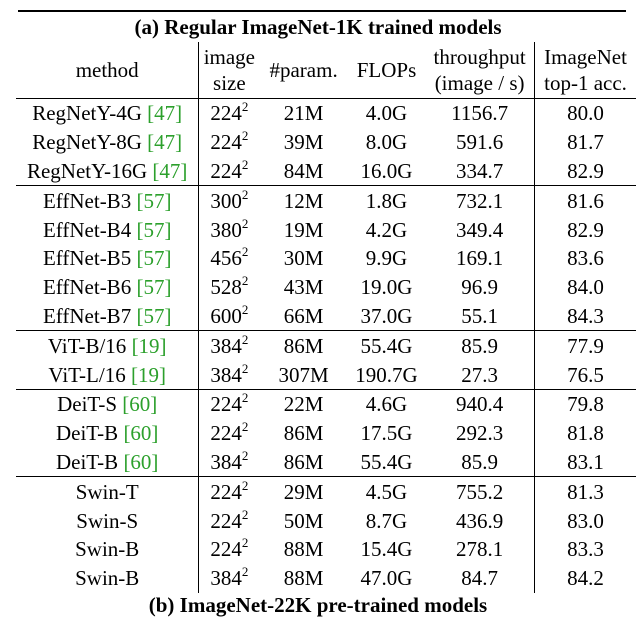 The width and height of the screenshot is (636, 618). What do you see at coordinates (107, 520) in the screenshot?
I see `method-cell: Swin-S` at bounding box center [107, 520].